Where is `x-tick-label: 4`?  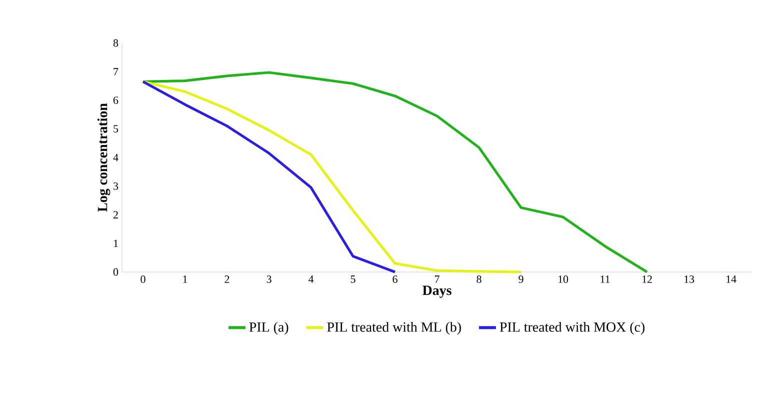 x-tick-label: 4 is located at coordinates (311, 279).